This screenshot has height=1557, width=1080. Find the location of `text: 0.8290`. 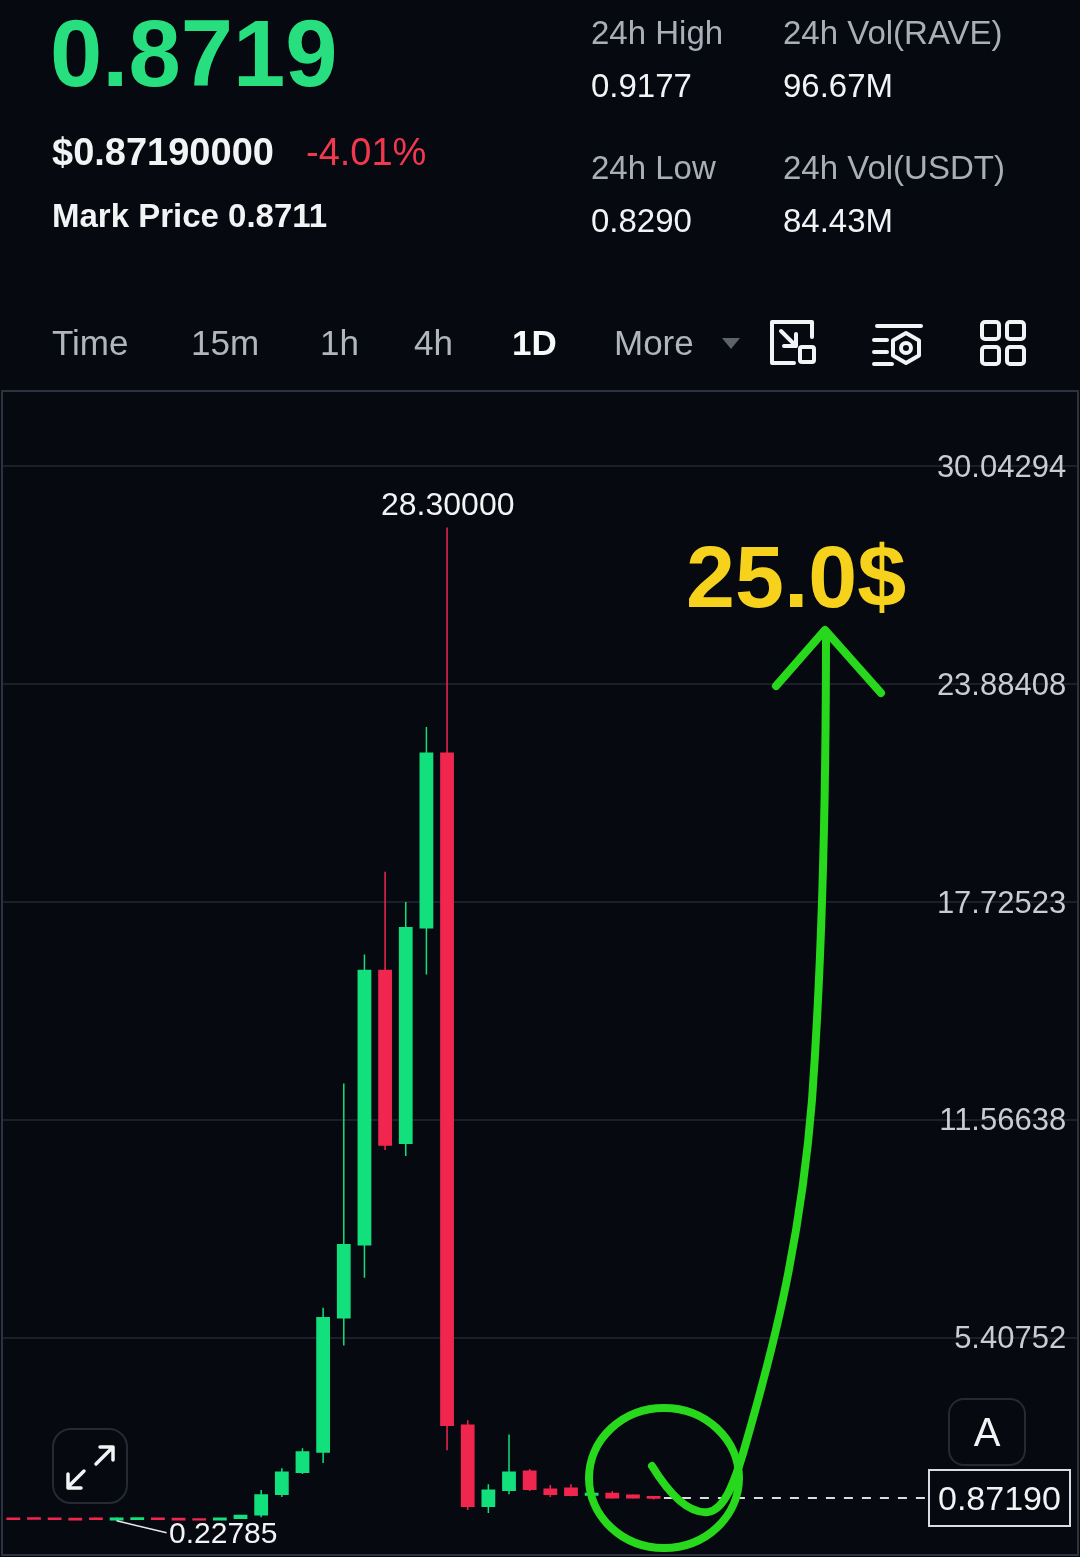

text: 0.8290 is located at coordinates (641, 220).